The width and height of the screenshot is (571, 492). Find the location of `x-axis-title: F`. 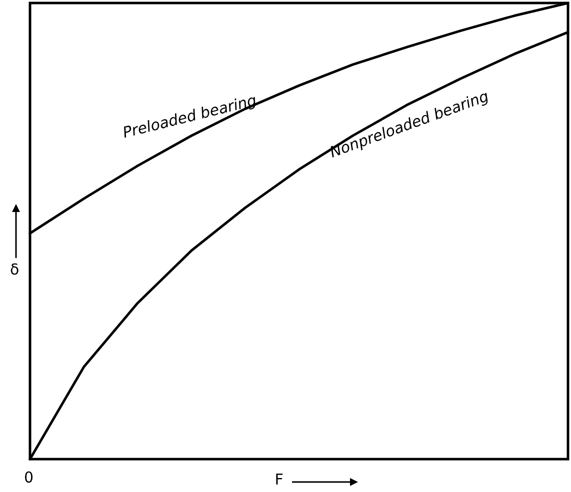

x-axis-title: F is located at coordinates (279, 479).